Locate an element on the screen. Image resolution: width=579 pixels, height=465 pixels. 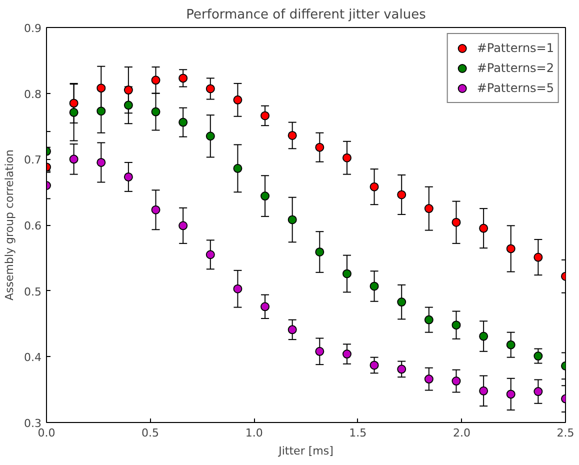
y-tick-label: 0.6 is located at coordinates (33, 226).